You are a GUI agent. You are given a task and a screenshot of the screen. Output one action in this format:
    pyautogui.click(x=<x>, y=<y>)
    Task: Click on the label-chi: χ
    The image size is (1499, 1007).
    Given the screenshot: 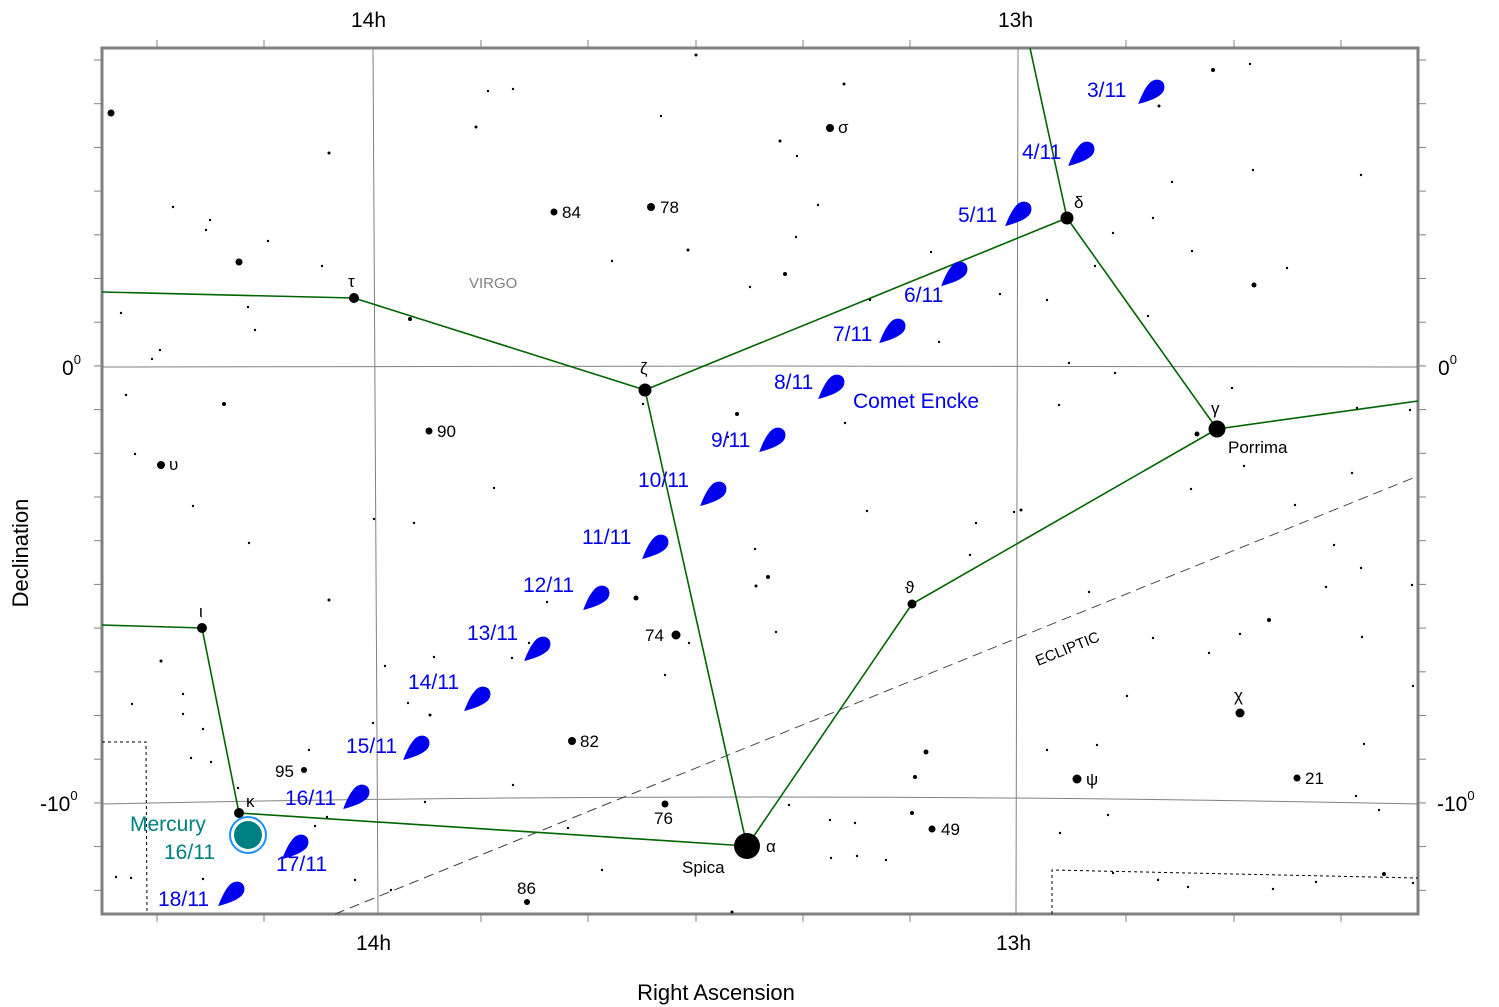 What is the action you would take?
    pyautogui.click(x=1238, y=695)
    